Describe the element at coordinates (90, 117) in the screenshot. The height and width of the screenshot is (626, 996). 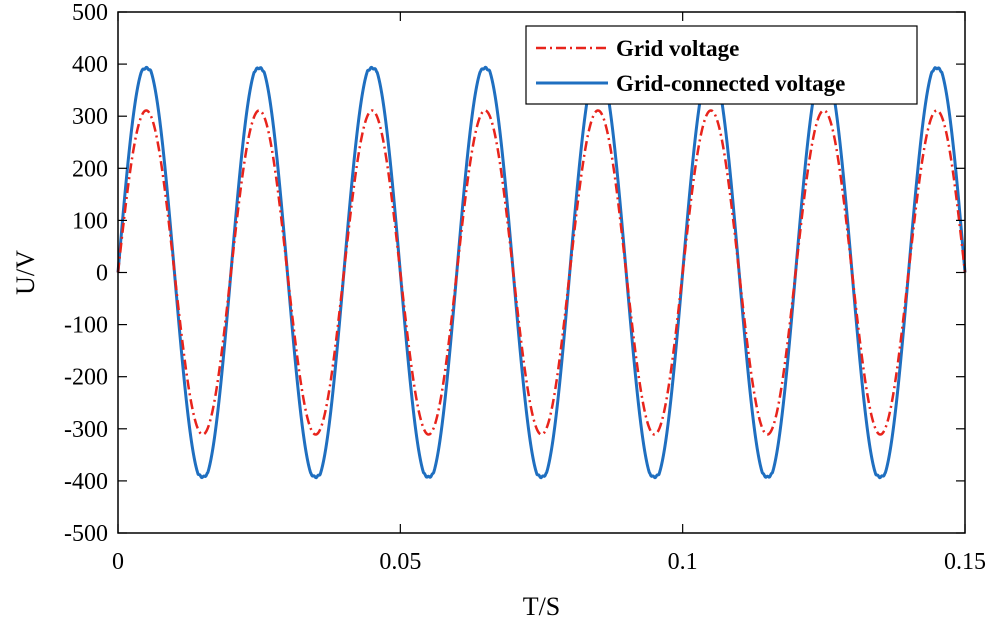
I see `y-tick-label: 300` at that location.